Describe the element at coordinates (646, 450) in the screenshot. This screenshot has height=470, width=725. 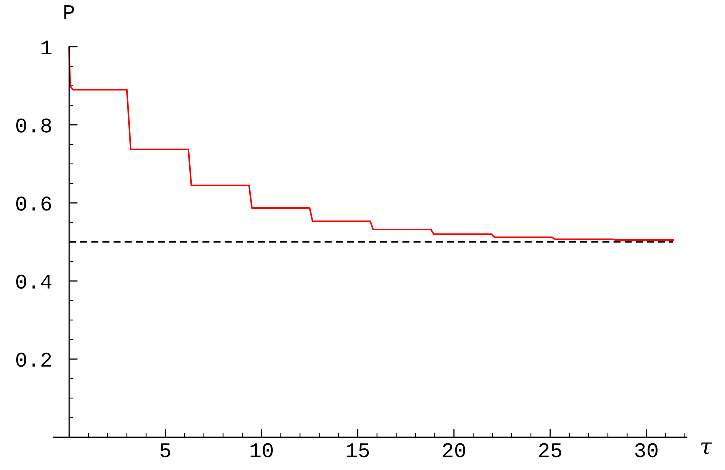
I see `x-tick-label: 30` at that location.